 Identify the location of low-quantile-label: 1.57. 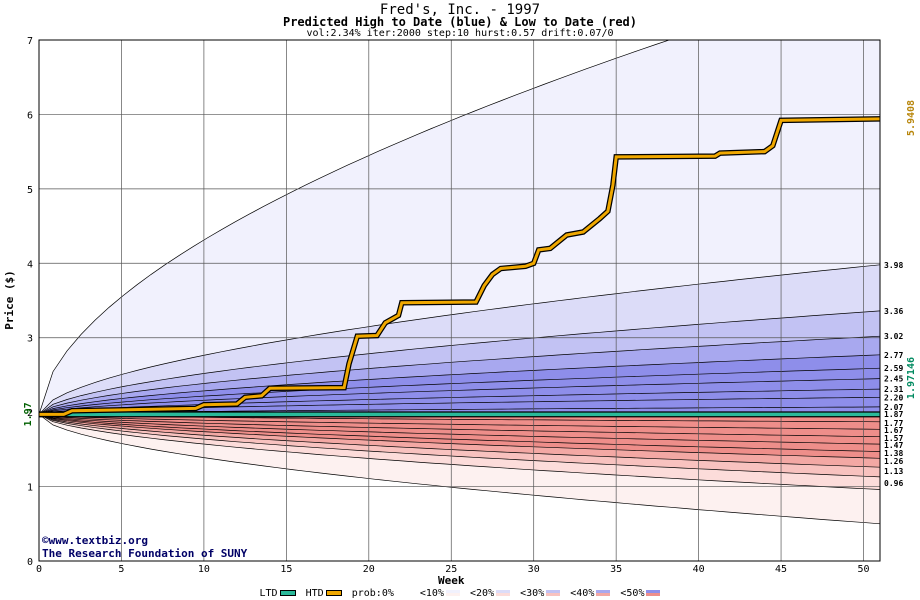
(893, 438).